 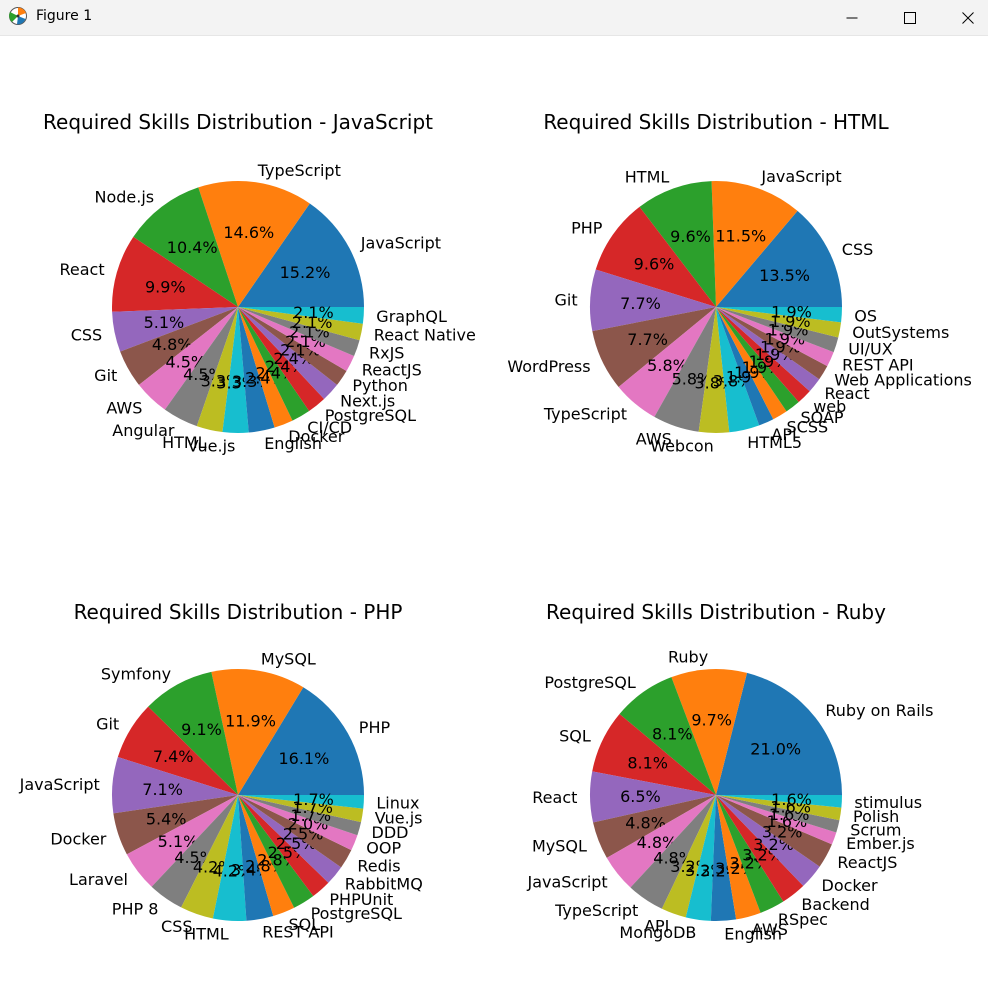 I want to click on slice-percent-label: 5.1%, so click(x=178, y=841).